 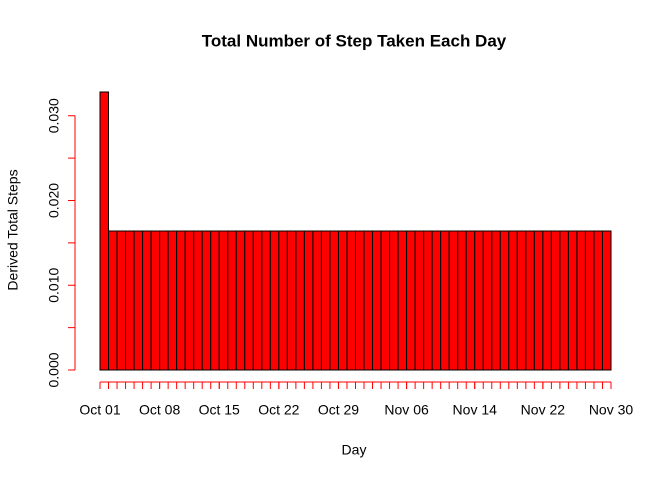 What do you see at coordinates (543, 410) in the screenshot?
I see `x-tick-label: Nov 22` at bounding box center [543, 410].